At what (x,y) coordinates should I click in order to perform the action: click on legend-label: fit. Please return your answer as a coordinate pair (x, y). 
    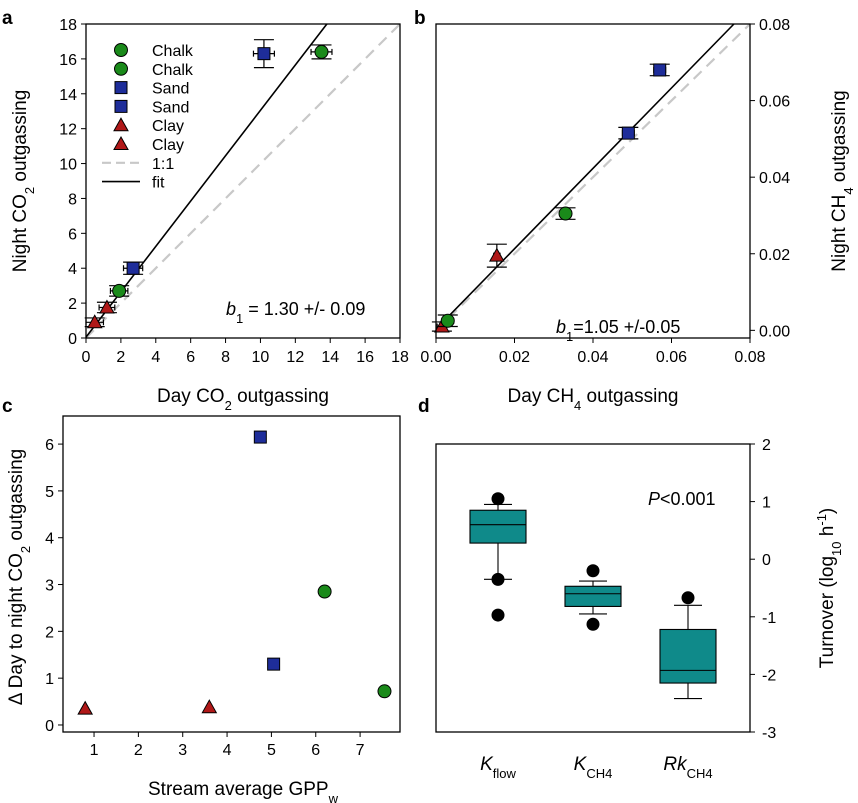
    Looking at the image, I should click on (158, 183).